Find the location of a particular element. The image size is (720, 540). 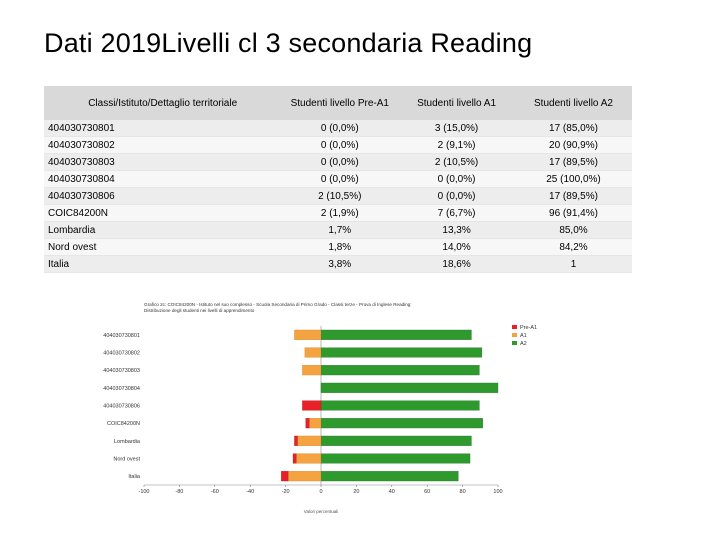

x-tick-label: -80 is located at coordinates (179, 492).